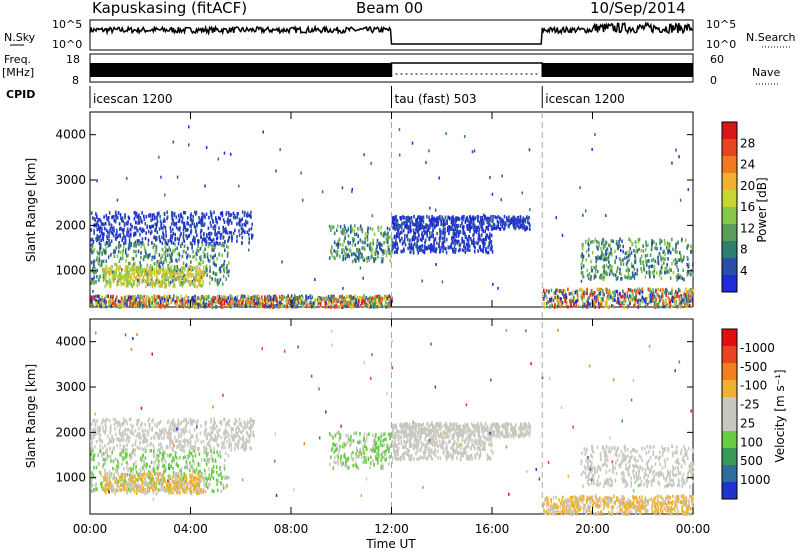  I want to click on colorbar-swatch, so click(729, 233).